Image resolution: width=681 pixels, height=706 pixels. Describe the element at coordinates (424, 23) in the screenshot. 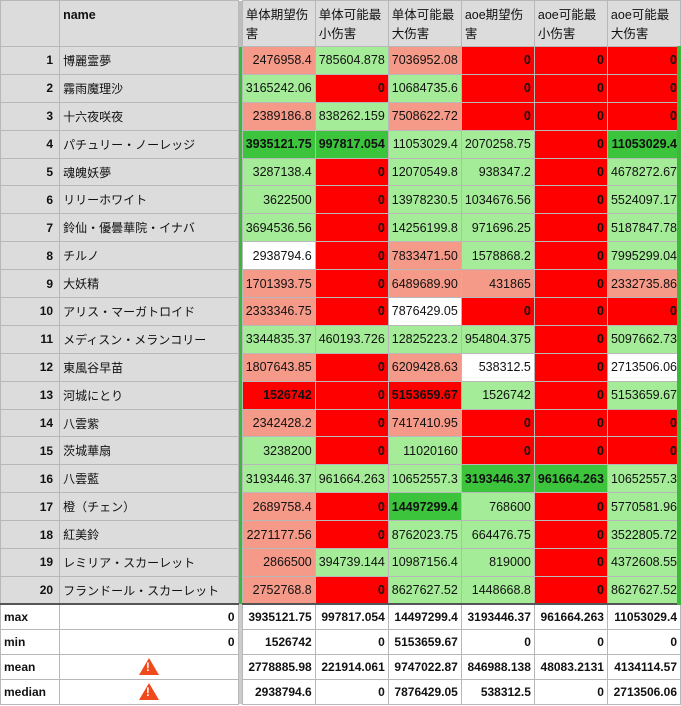

I see `col-header: 单体可能最大伤害` at that location.